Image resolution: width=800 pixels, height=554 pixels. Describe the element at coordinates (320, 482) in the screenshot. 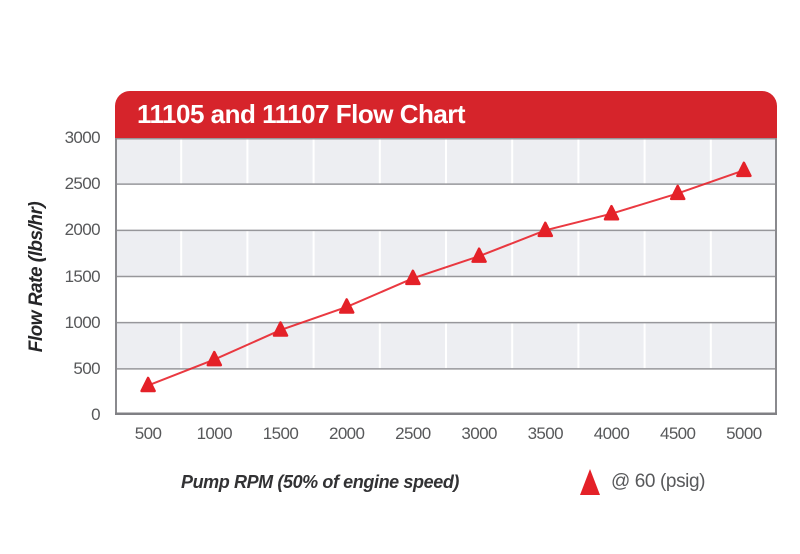

I see `x-axis-title: Pump RPM (50% of engine speed)` at that location.